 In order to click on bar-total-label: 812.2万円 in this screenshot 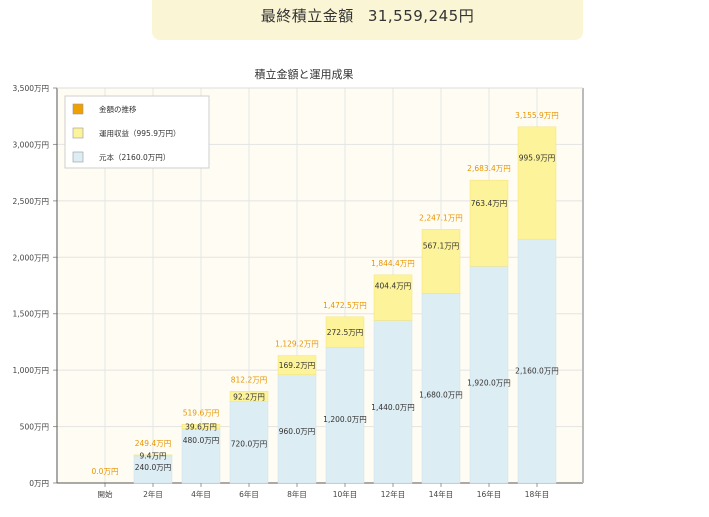, I will do `click(249, 379)`.